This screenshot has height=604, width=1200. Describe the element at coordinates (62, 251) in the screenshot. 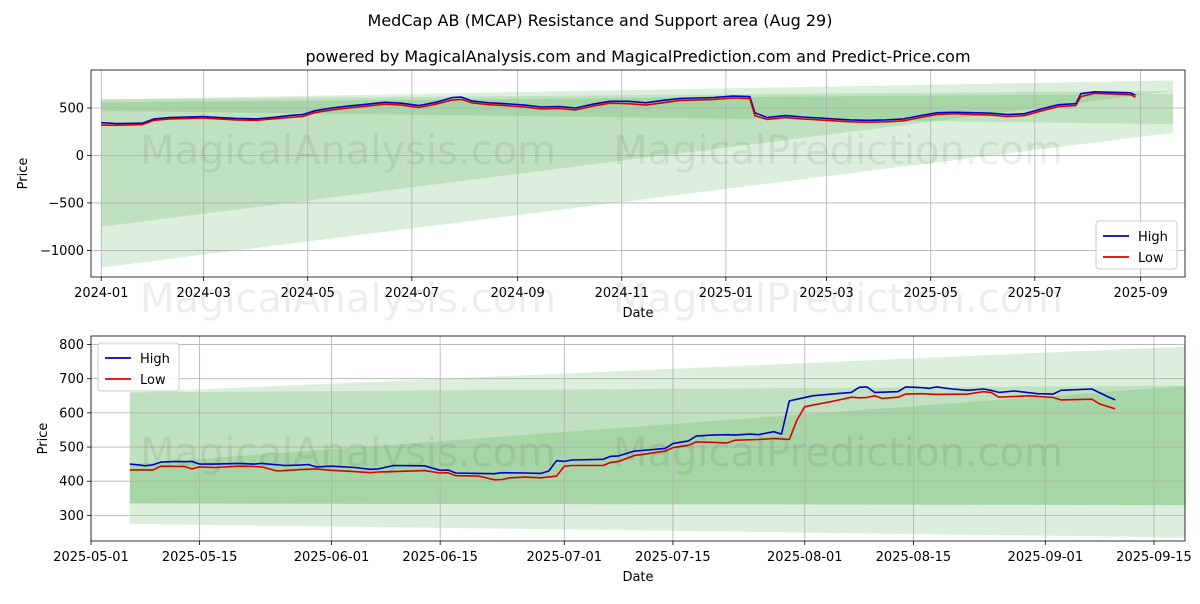

I see `y-tick-label: −1000` at that location.